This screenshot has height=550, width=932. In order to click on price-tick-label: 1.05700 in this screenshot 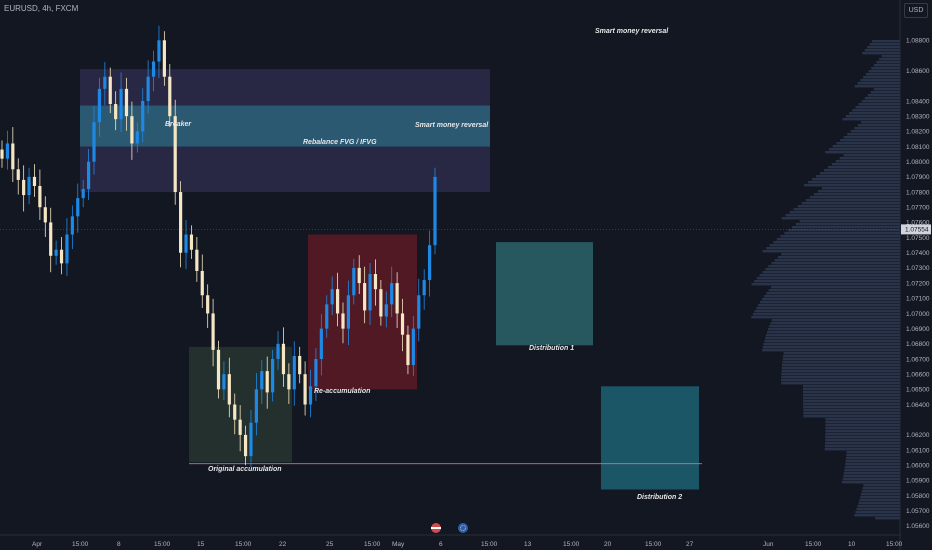, I will do `click(918, 511)`.